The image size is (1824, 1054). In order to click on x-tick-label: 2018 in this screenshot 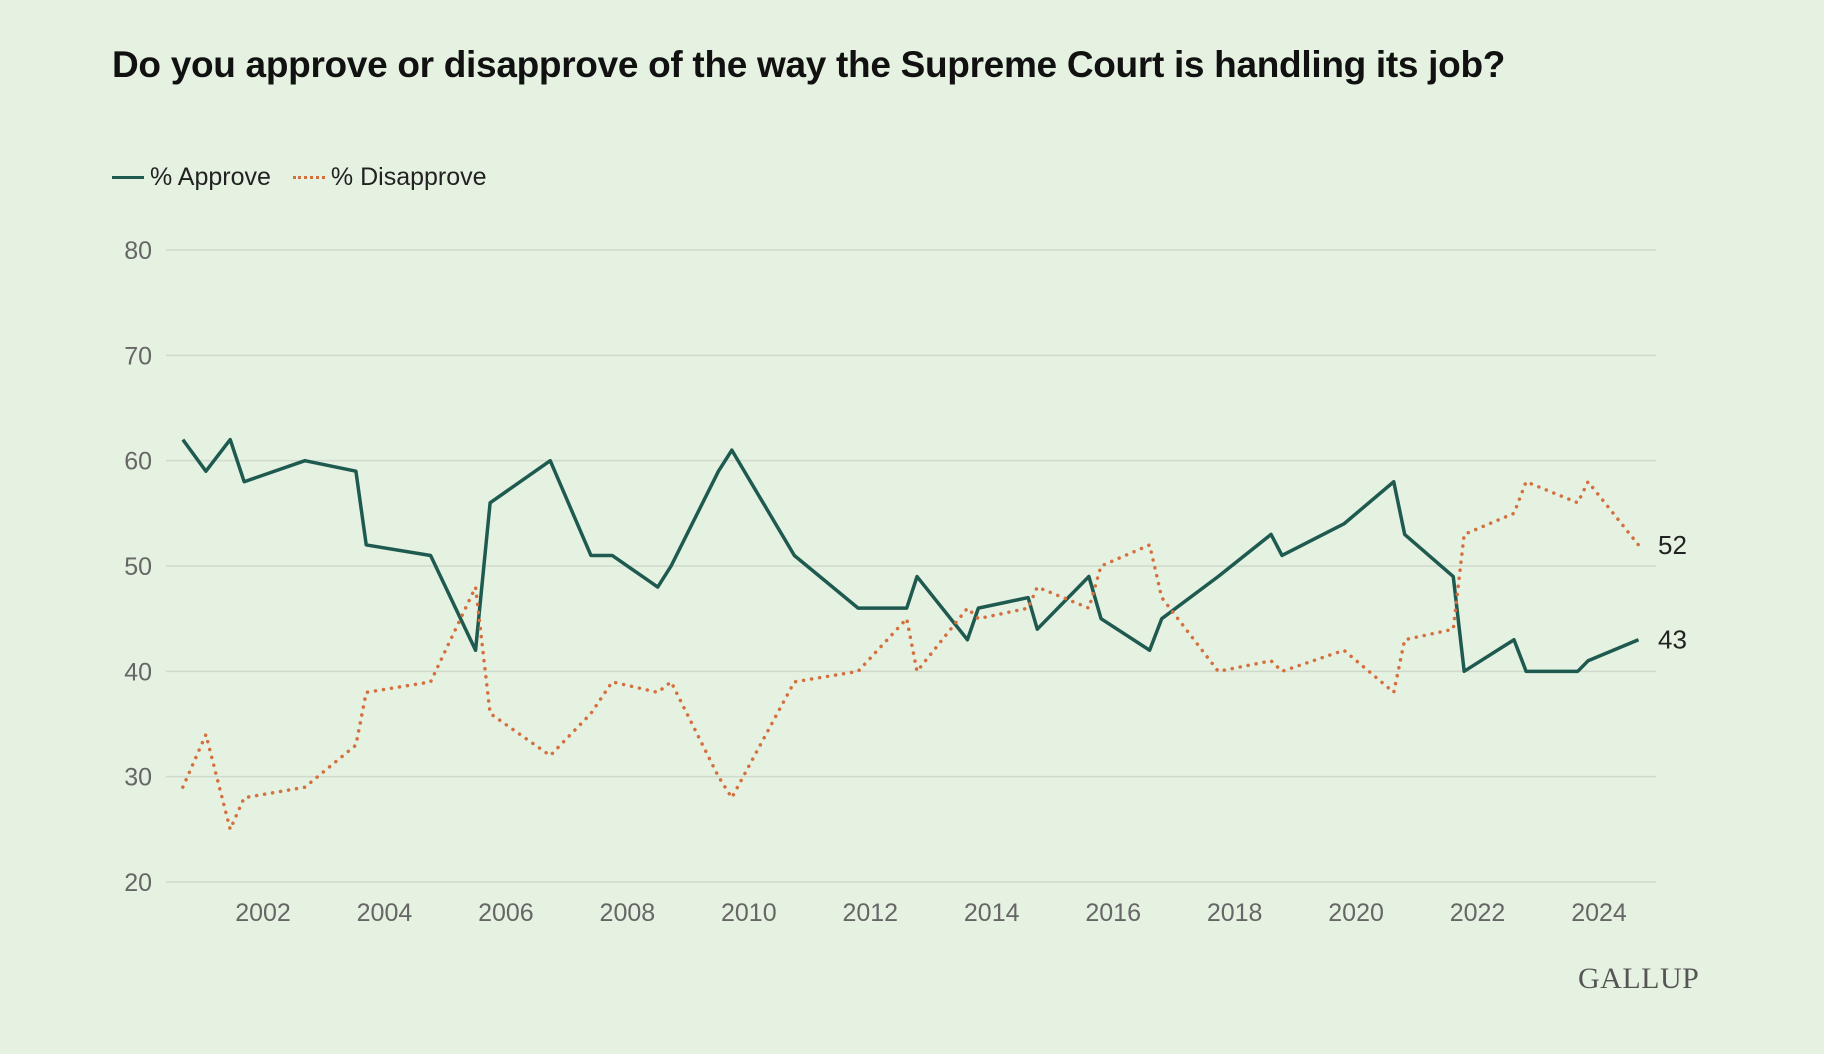, I will do `click(1235, 913)`.